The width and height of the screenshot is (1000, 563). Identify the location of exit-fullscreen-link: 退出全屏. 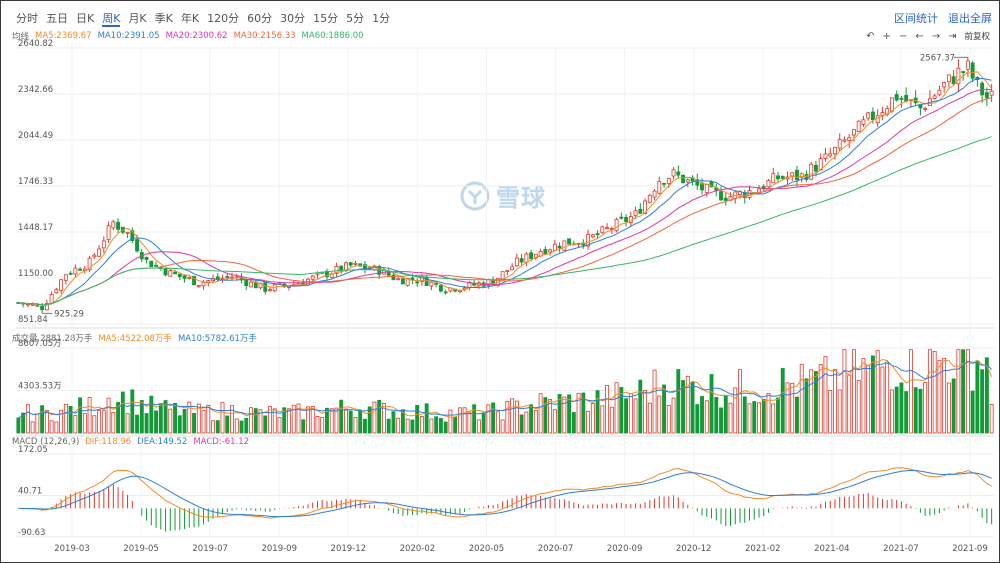
(970, 18).